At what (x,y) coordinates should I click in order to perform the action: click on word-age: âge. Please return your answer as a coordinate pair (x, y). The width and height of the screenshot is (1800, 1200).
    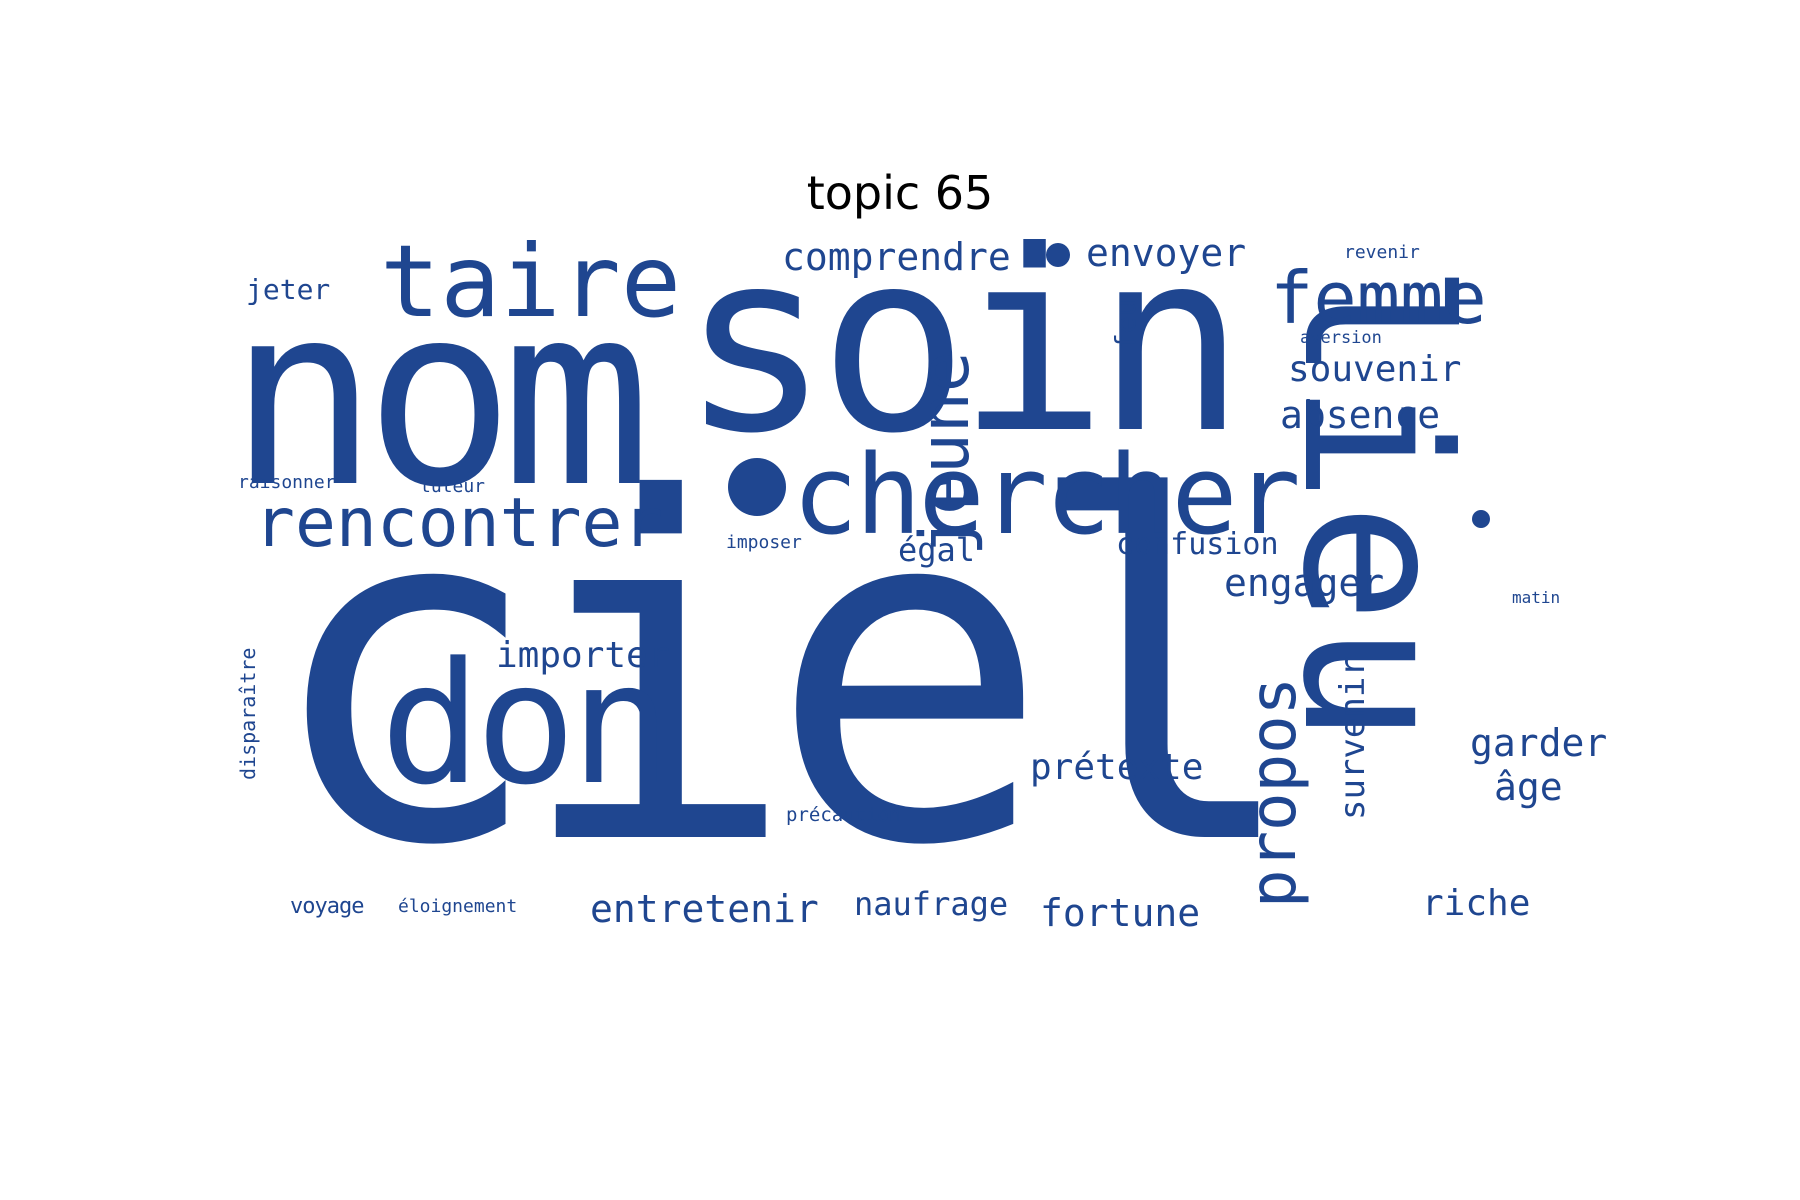
    Looking at the image, I should click on (1528, 787).